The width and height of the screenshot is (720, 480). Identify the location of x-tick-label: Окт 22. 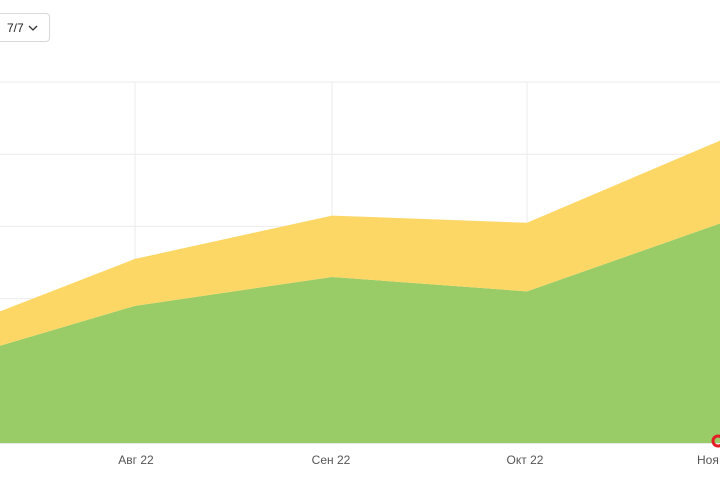
(525, 460).